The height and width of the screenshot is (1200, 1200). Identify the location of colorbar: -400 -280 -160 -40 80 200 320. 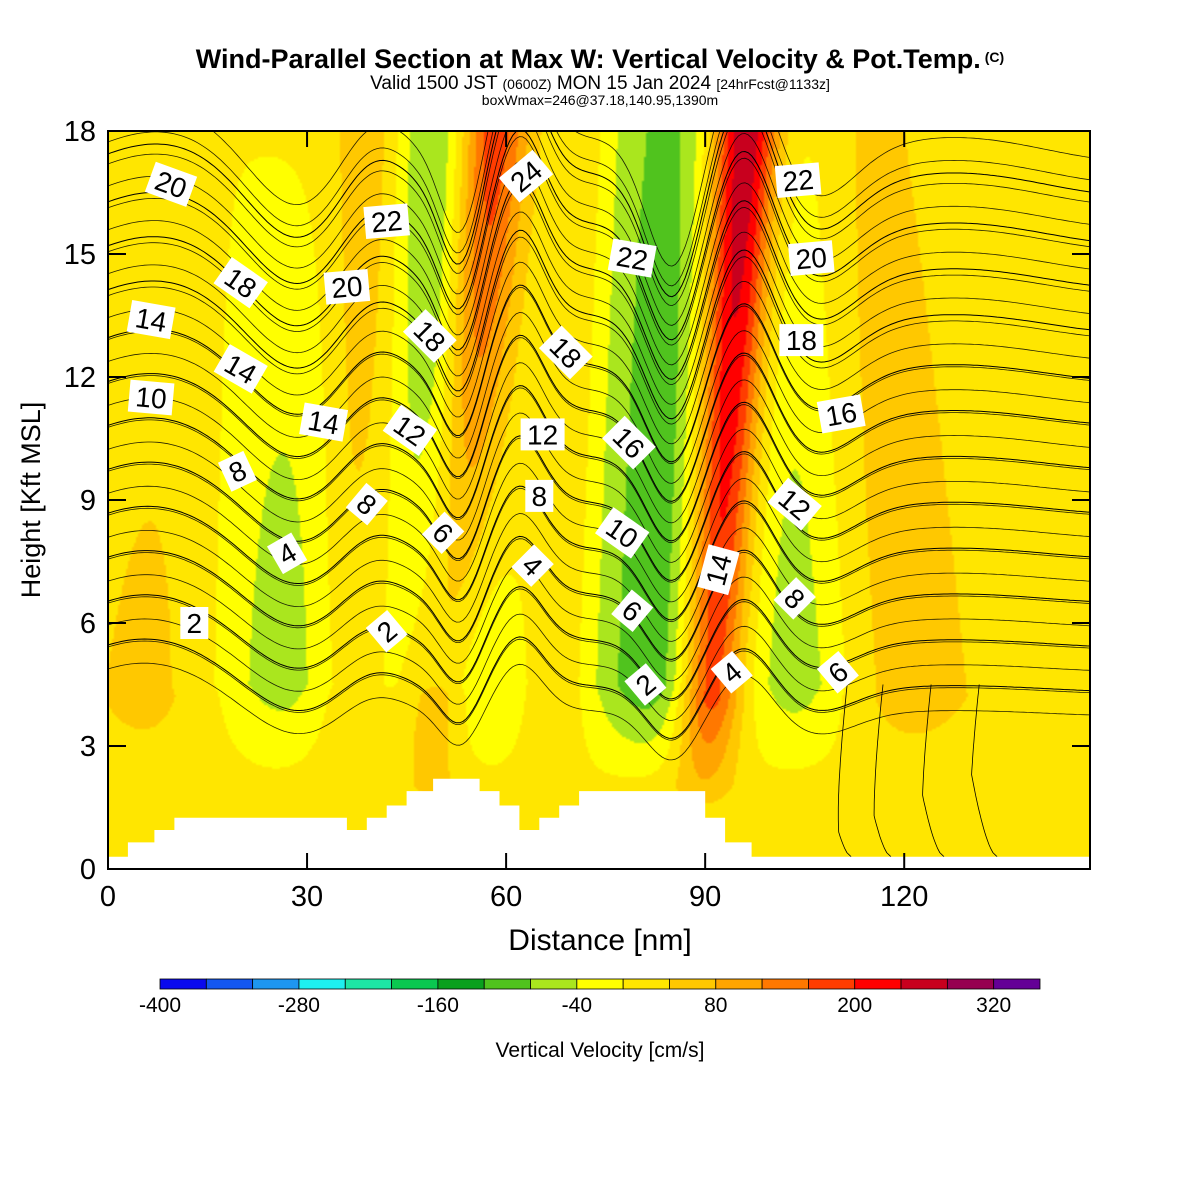
(590, 997).